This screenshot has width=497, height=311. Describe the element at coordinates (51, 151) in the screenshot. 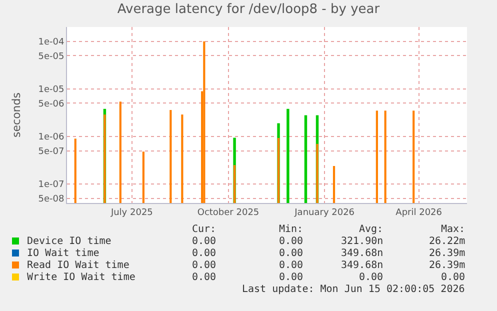

I see `y-tick-label: 5e-07` at that location.